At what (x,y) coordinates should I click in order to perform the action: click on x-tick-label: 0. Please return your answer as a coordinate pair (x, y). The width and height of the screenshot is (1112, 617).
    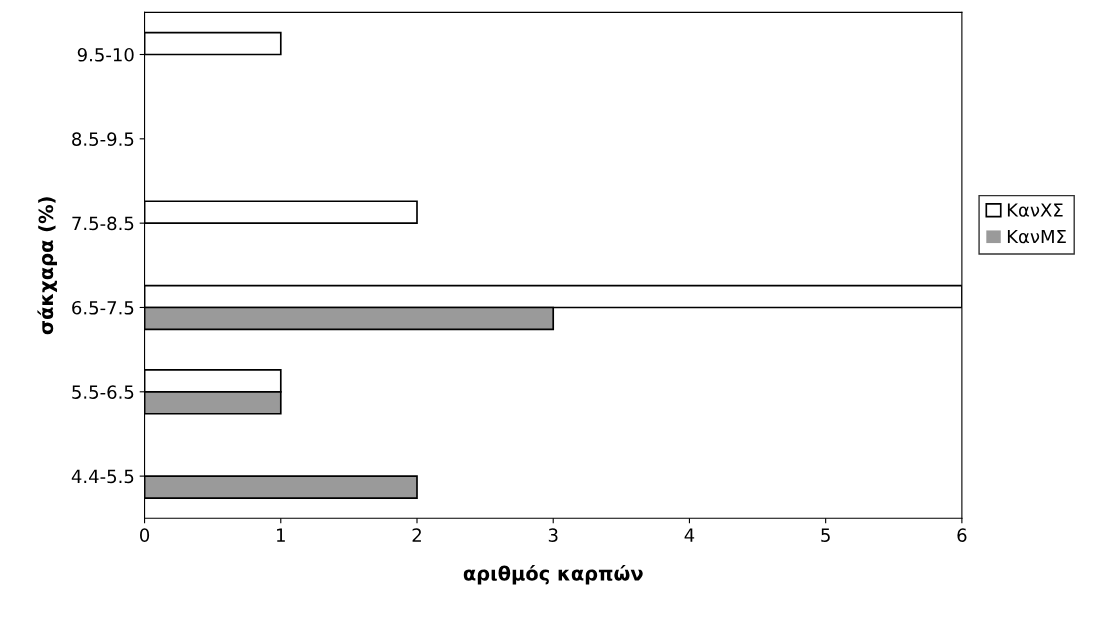
    Looking at the image, I should click on (145, 535).